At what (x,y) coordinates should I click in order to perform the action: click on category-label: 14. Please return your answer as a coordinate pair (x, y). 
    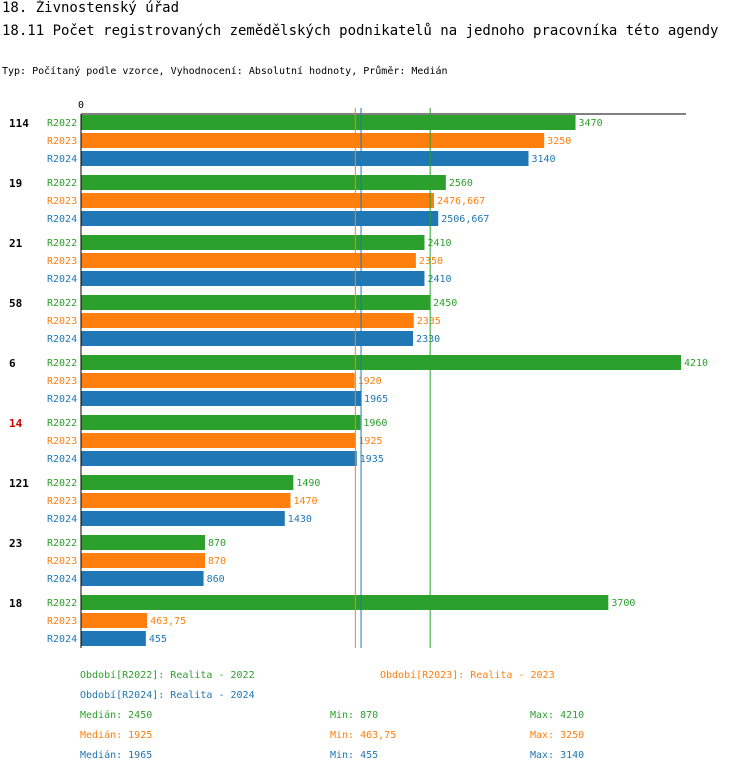
    Looking at the image, I should click on (16, 423).